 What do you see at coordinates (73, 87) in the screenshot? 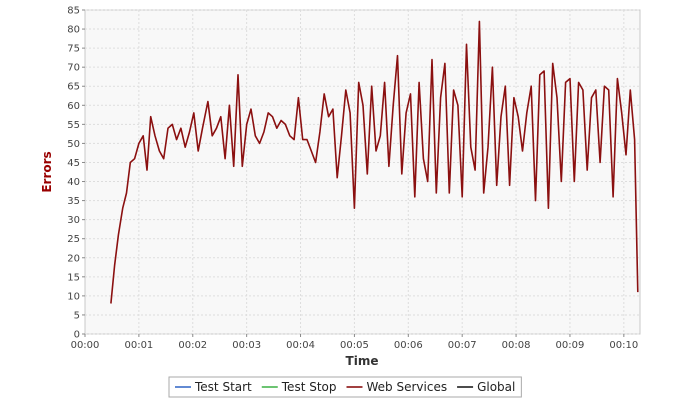
I see `y-tick-label: 65` at bounding box center [73, 87].